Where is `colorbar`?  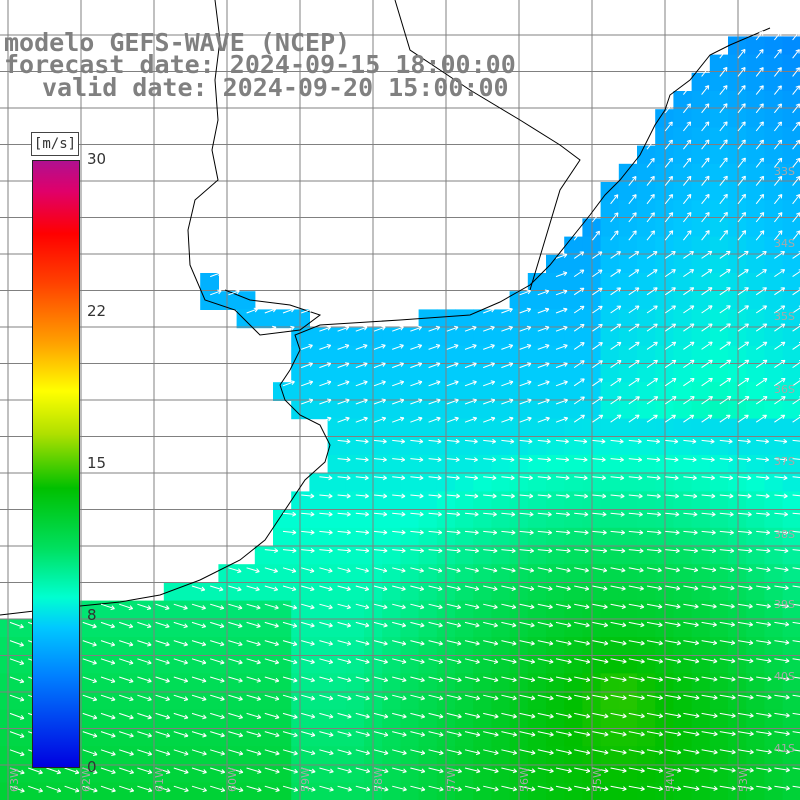 colorbar is located at coordinates (56, 464).